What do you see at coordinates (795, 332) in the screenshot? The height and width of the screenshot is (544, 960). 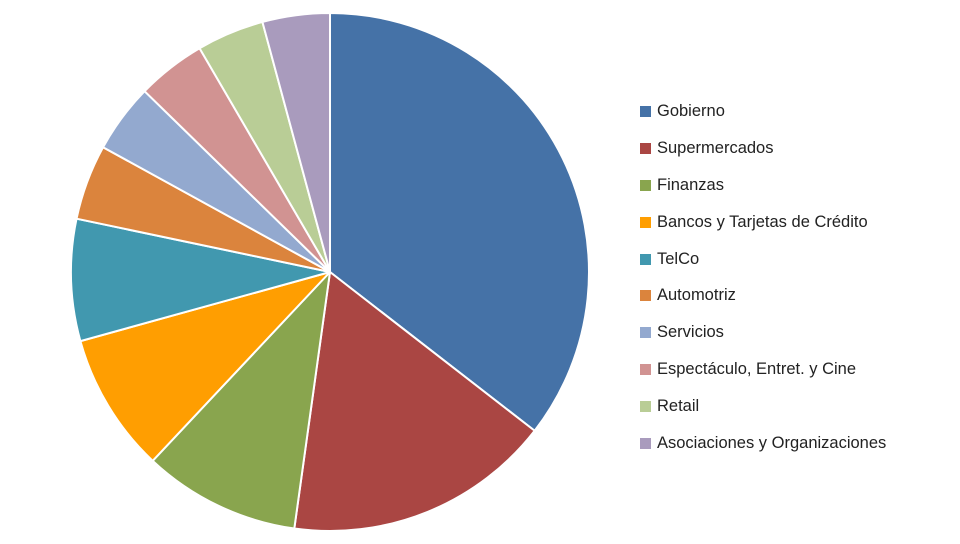 I see `legend-item: Servicios` at bounding box center [795, 332].